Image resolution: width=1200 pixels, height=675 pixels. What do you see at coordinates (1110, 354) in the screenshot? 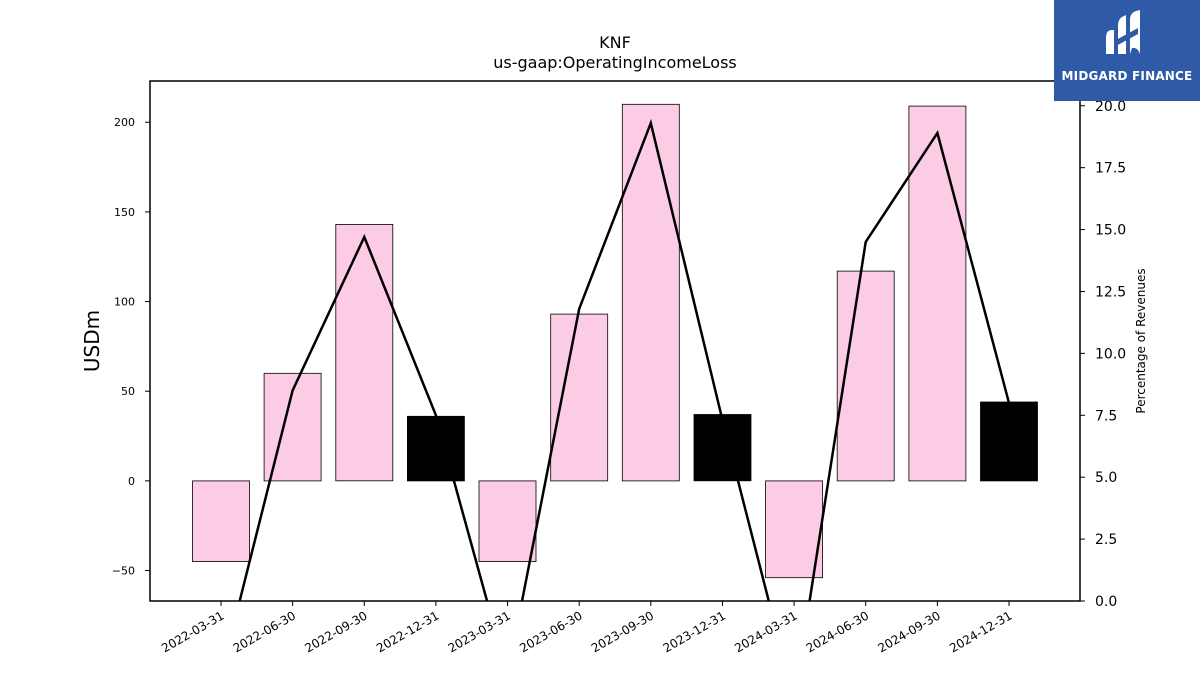
I see `y2-tick-label: 10.0` at bounding box center [1110, 354].